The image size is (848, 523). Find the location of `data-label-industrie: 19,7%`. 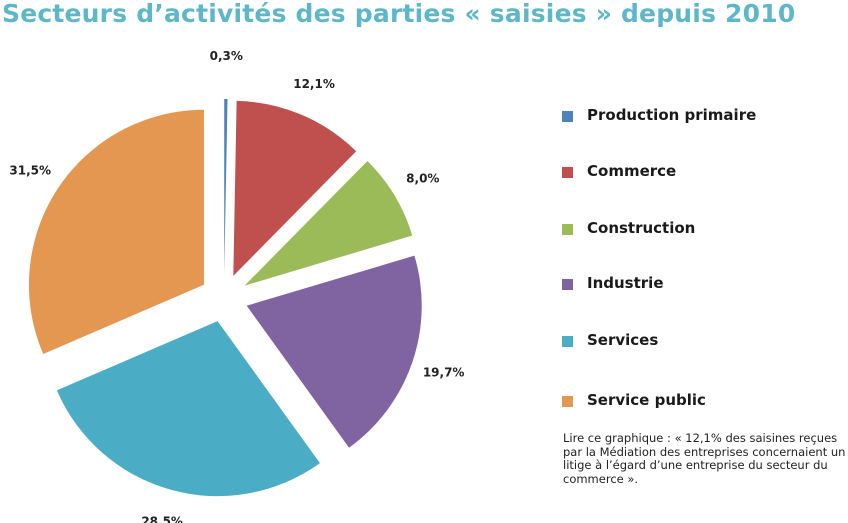

data-label-industrie: 19,7% is located at coordinates (444, 373).